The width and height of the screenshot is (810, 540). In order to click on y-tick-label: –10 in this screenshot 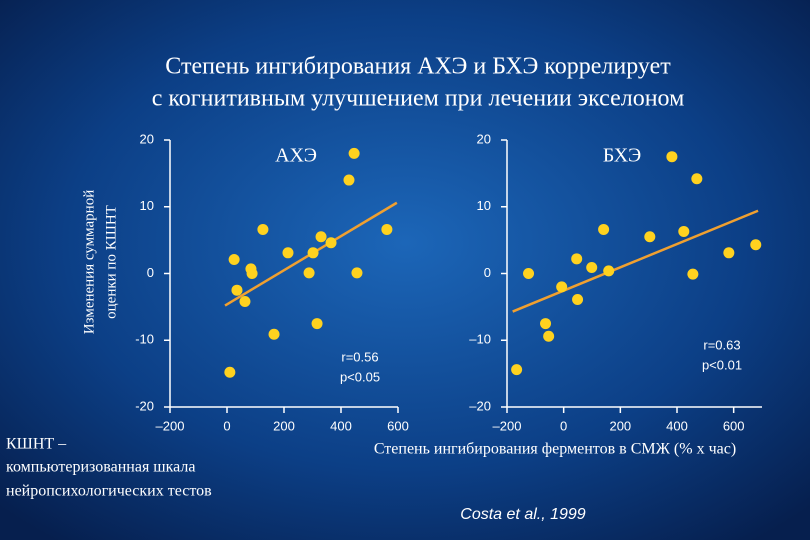, I will do `click(480, 339)`.